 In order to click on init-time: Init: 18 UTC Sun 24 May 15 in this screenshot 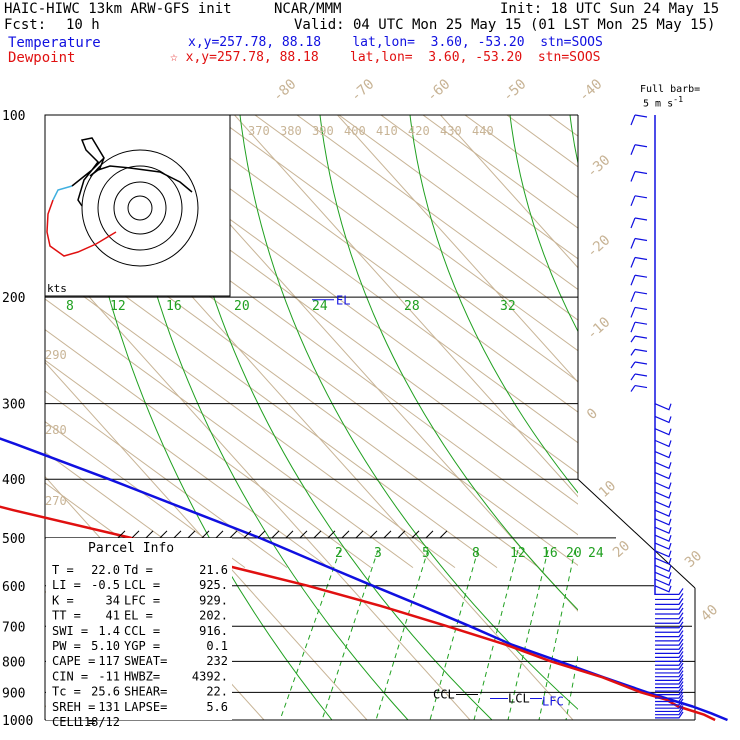, I will do `click(610, 9)`.